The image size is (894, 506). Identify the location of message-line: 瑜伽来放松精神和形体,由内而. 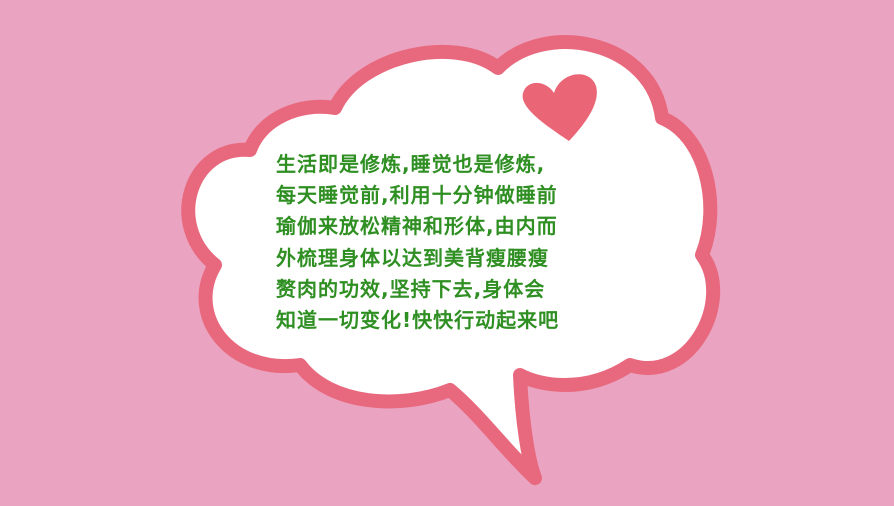
(417, 226).